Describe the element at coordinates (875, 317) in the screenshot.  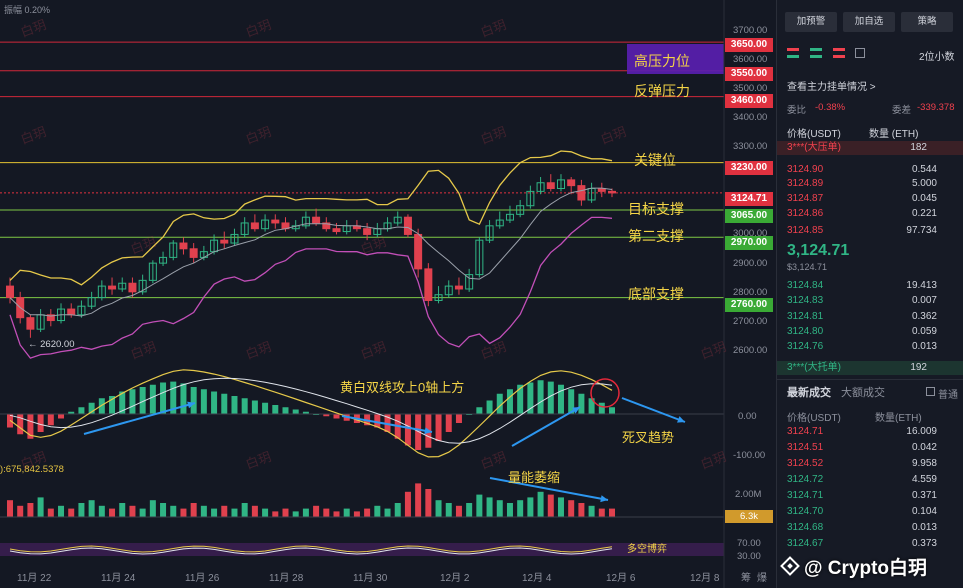
I see `bid-row: 3124.81 0.362` at that location.